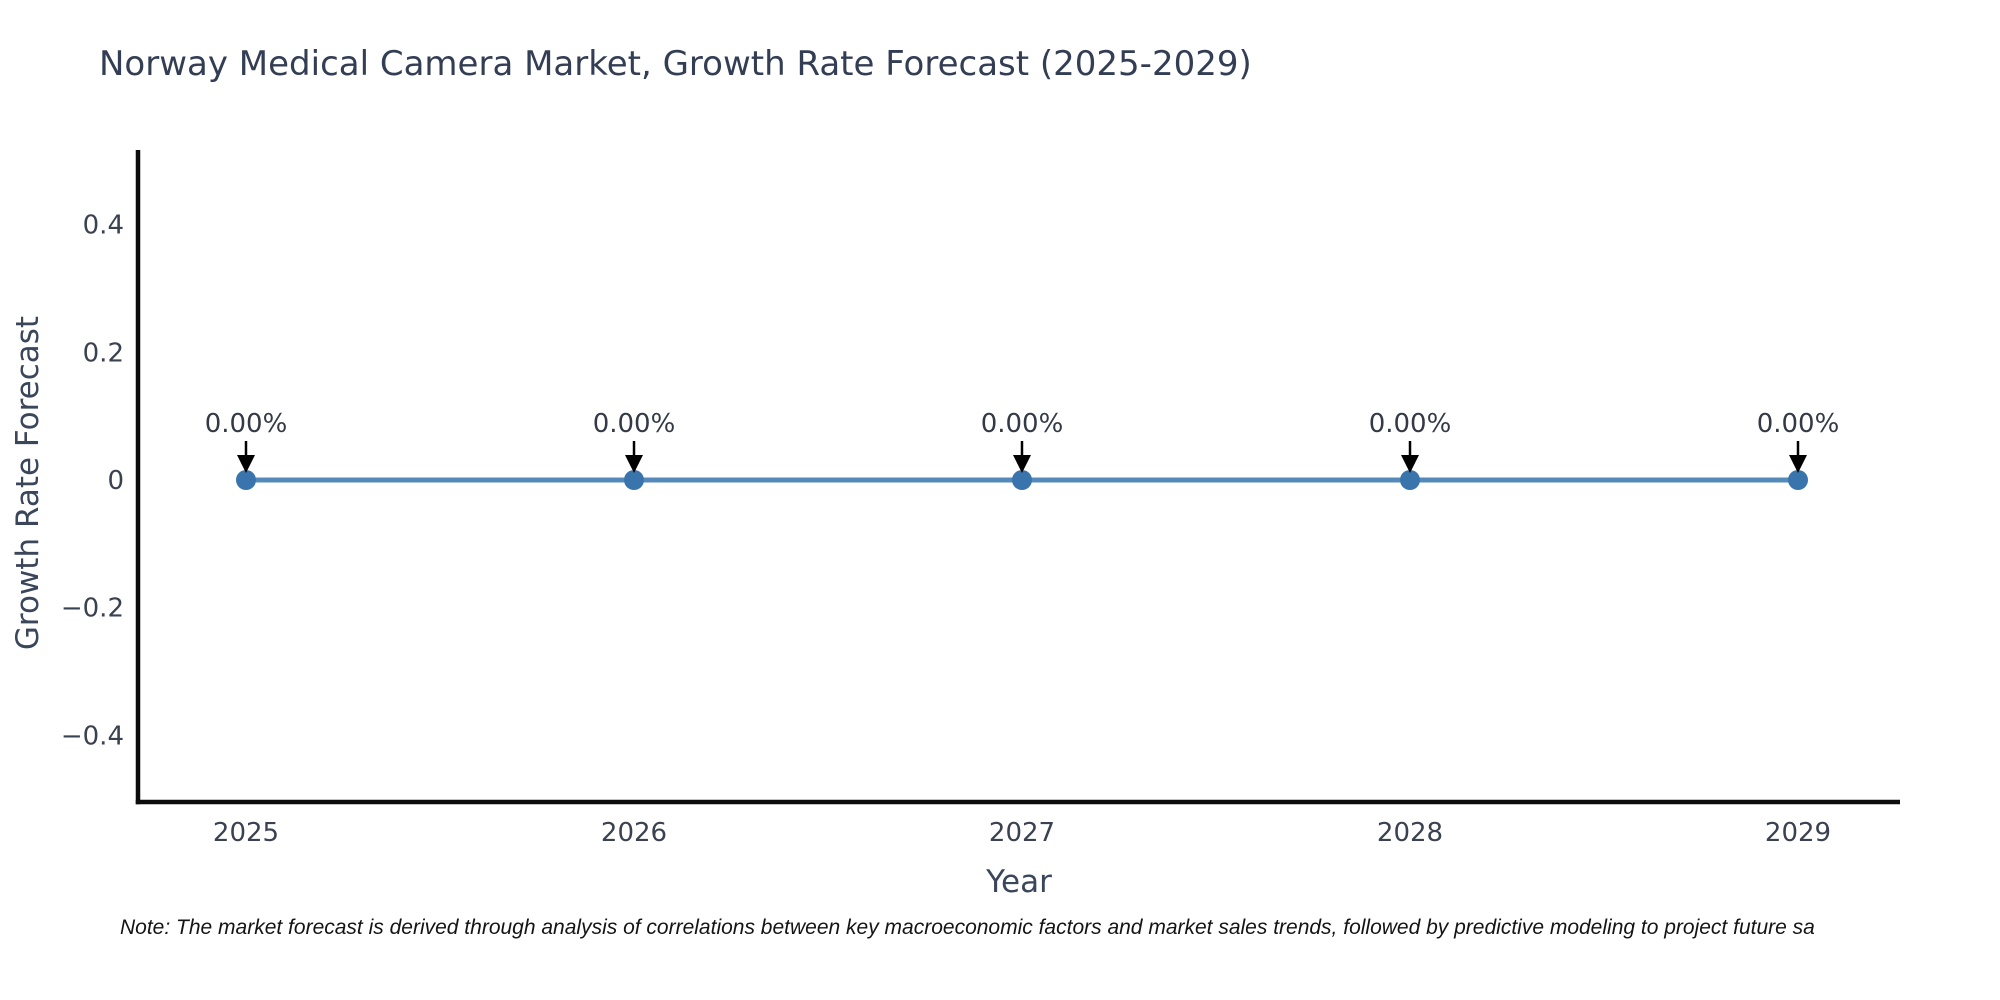 The image size is (2000, 1000). Describe the element at coordinates (1410, 833) in the screenshot. I see `x-tick-label: 2028` at that location.